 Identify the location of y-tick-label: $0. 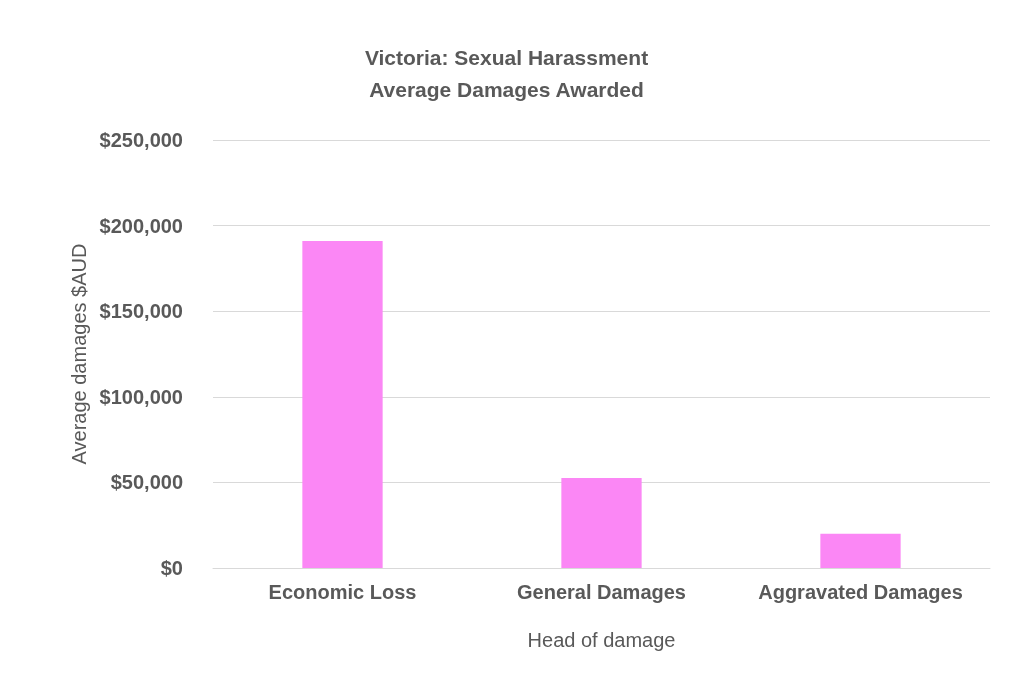
(171, 568).